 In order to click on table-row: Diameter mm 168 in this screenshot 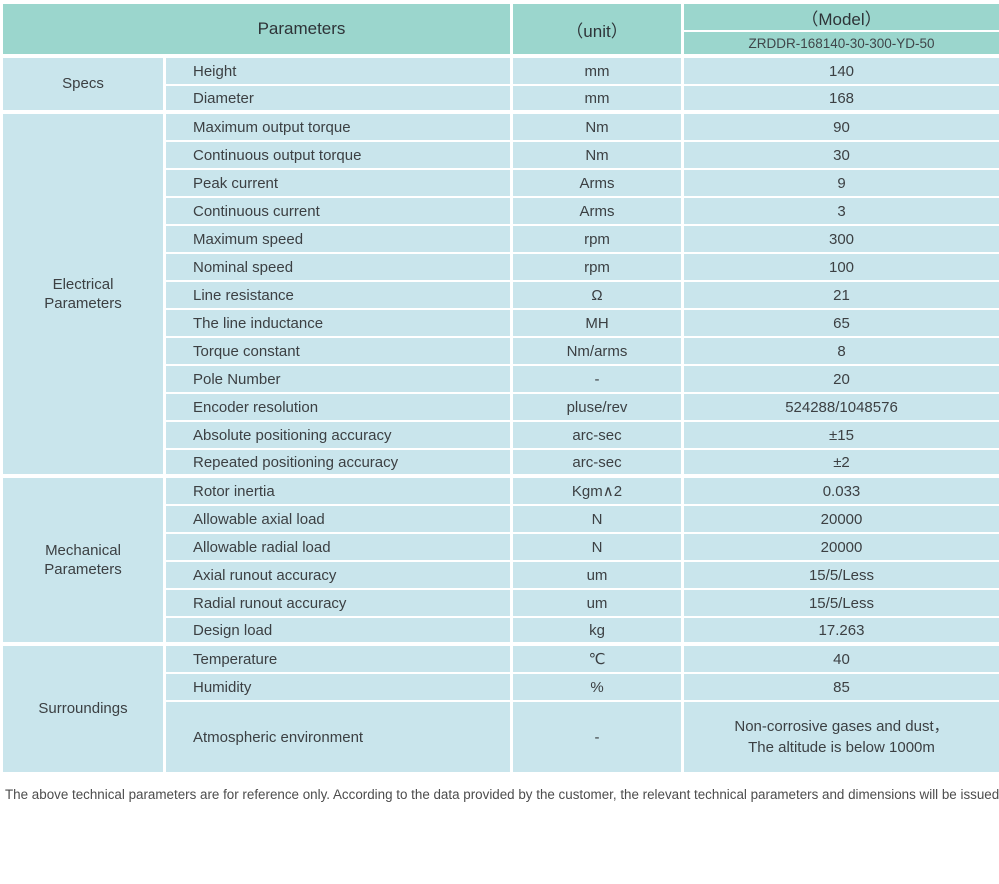, I will do `click(501, 100)`.